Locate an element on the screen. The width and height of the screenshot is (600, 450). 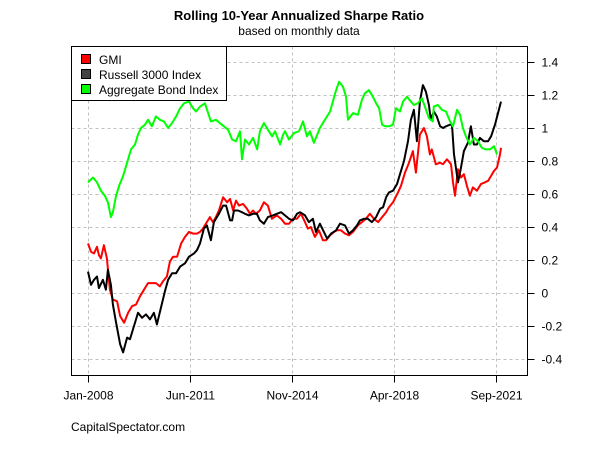
y-tick-label: 0.2 is located at coordinates (550, 261).